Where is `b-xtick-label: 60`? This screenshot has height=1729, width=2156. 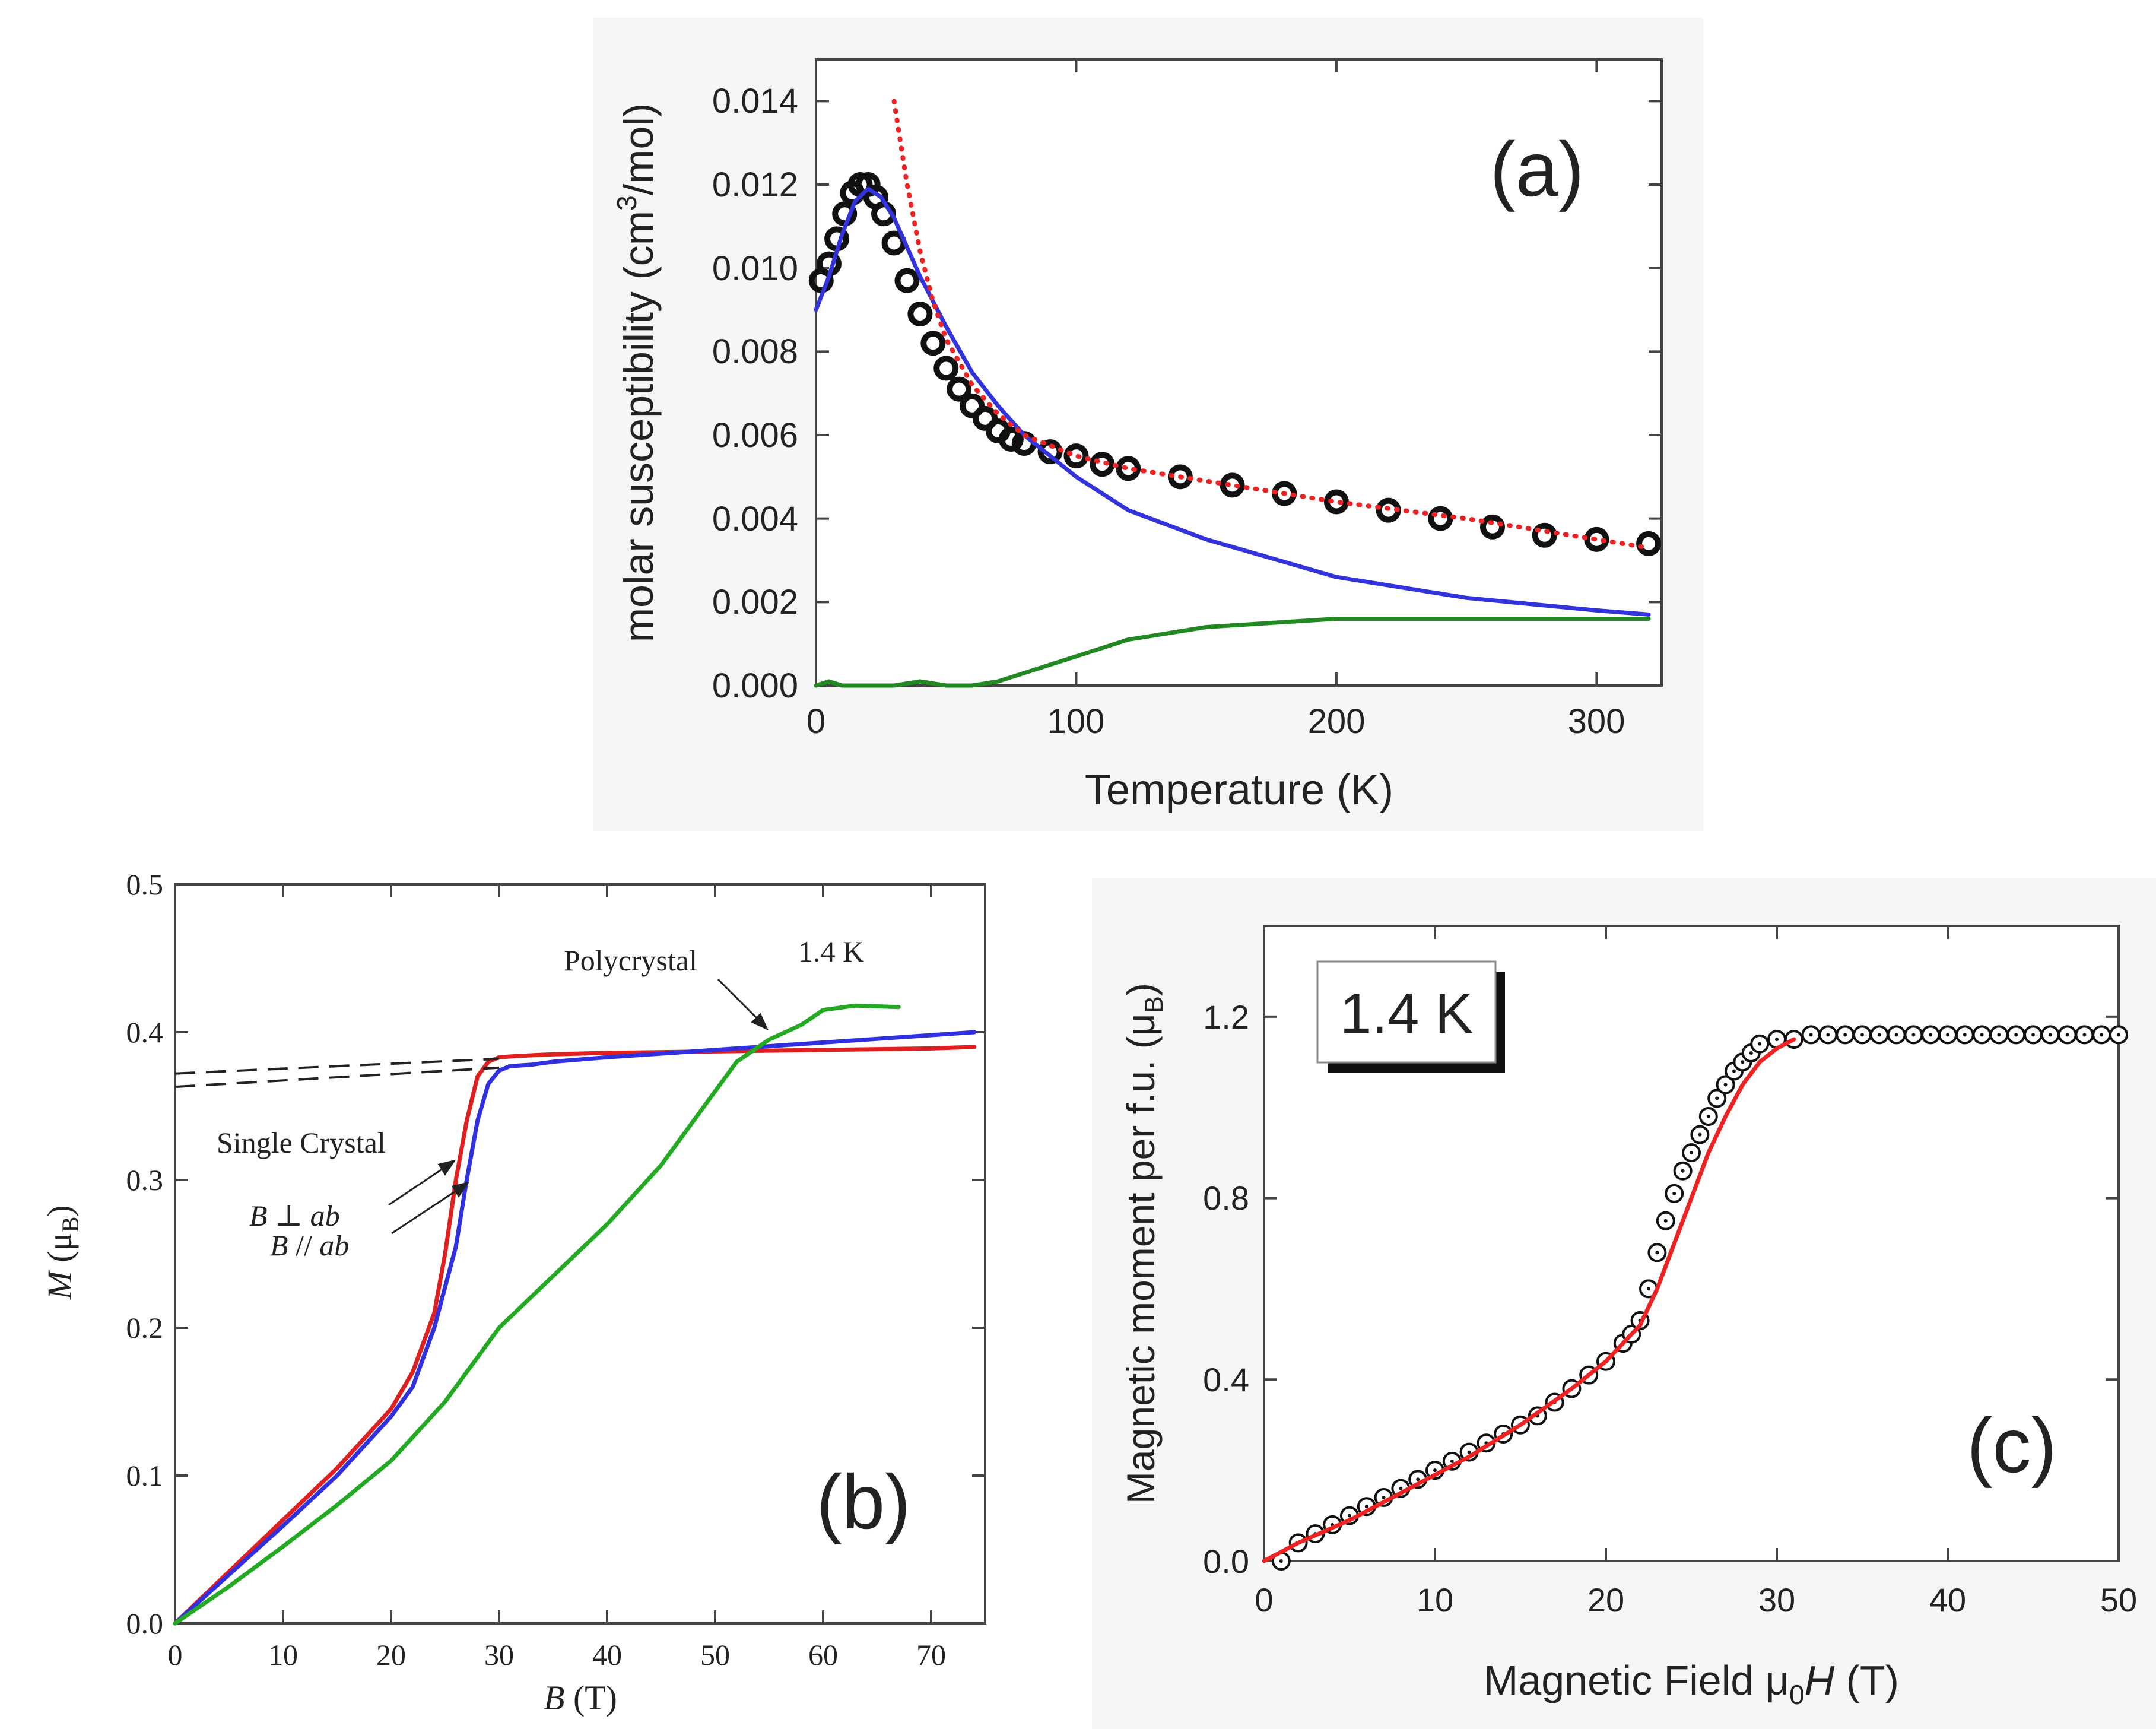 b-xtick-label: 60 is located at coordinates (823, 1654).